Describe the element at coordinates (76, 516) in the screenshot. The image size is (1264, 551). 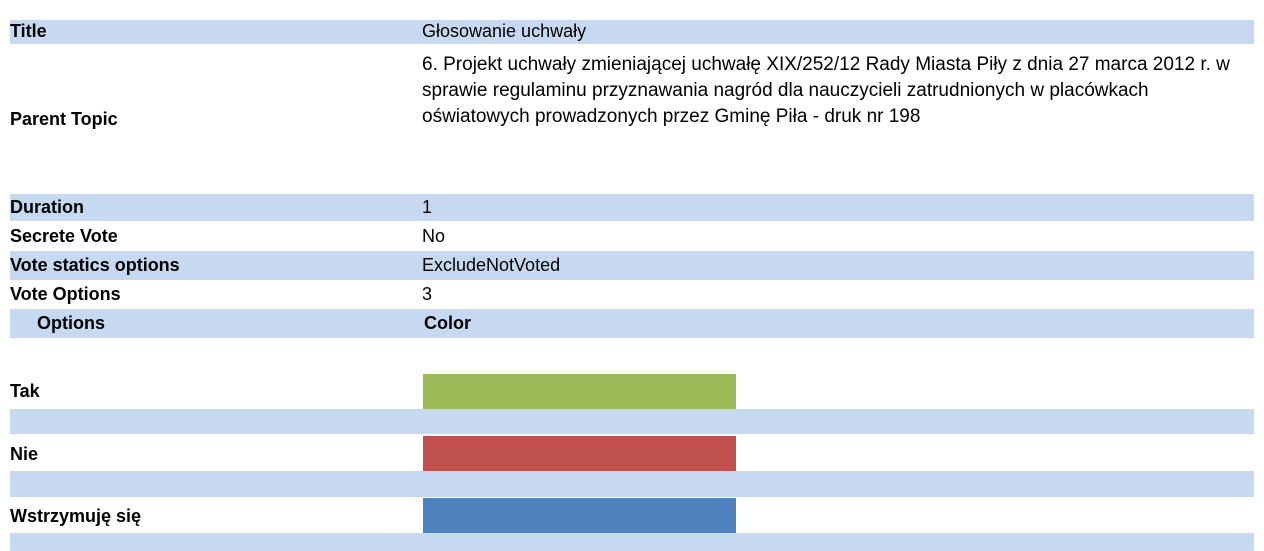
I see `option-name: Wstrzymuję się` at that location.